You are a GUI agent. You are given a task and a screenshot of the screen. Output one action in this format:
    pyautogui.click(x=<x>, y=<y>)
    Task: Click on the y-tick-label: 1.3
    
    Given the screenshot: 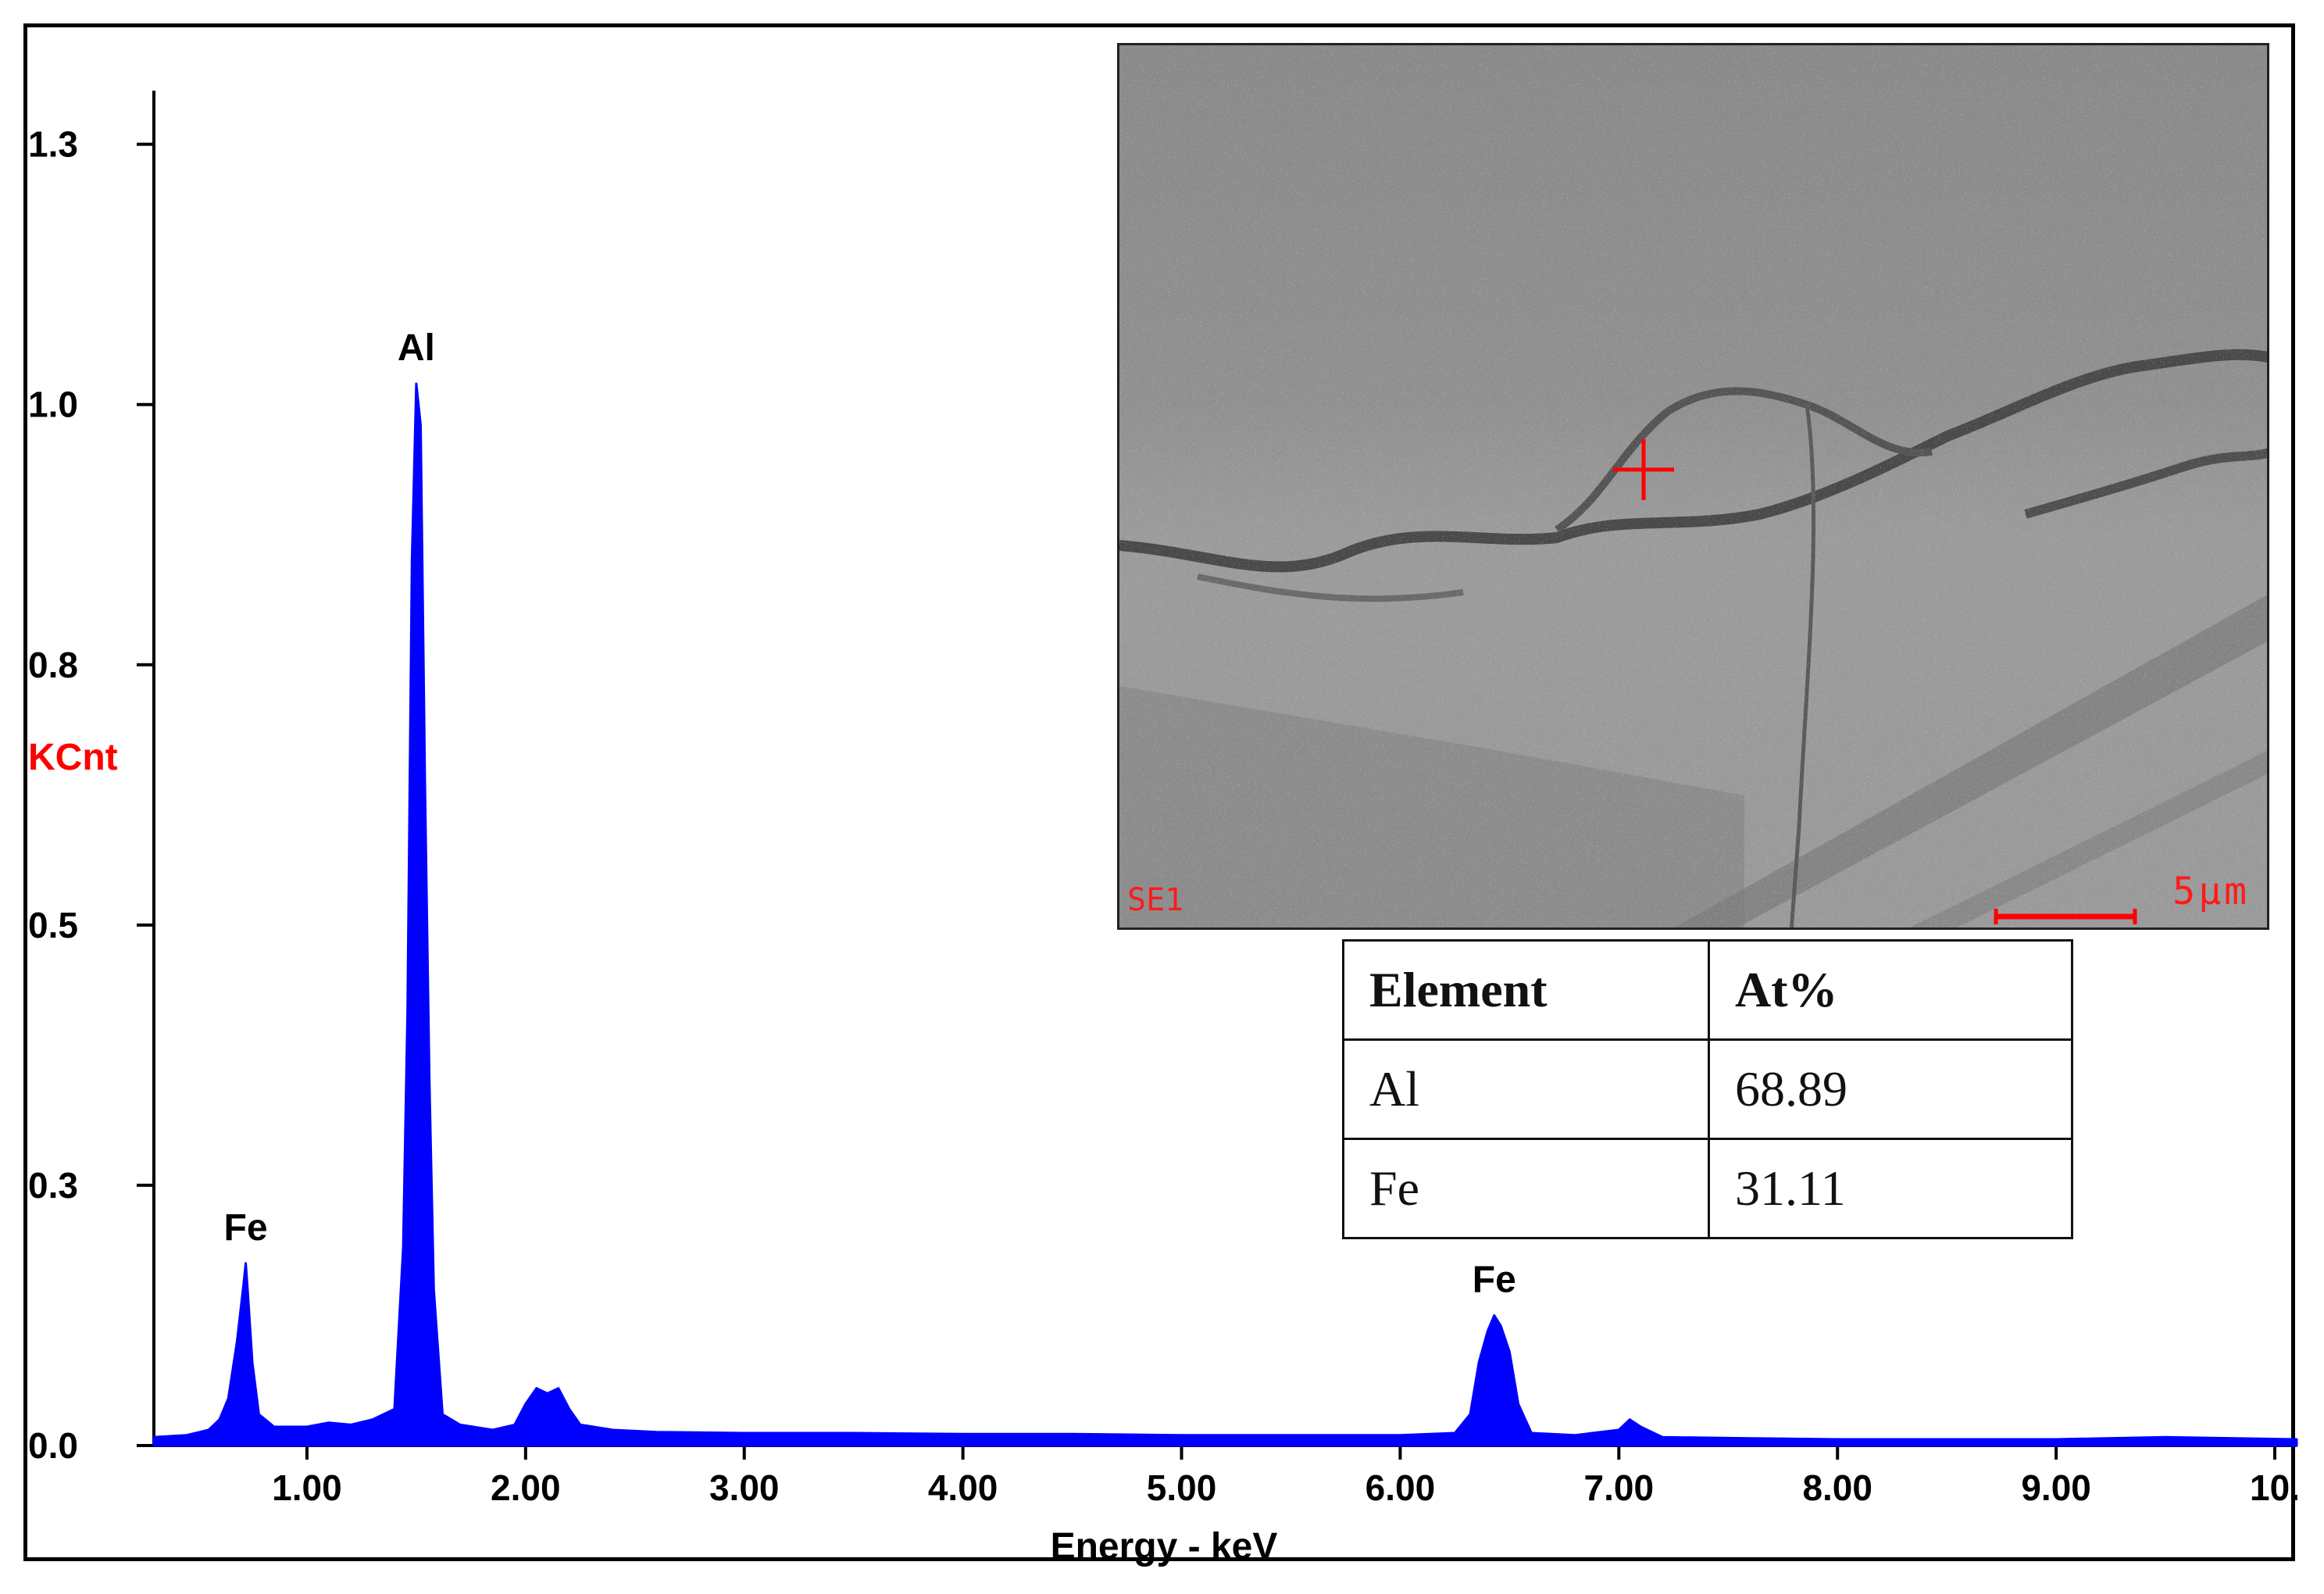 What is the action you would take?
    pyautogui.click(x=53, y=144)
    